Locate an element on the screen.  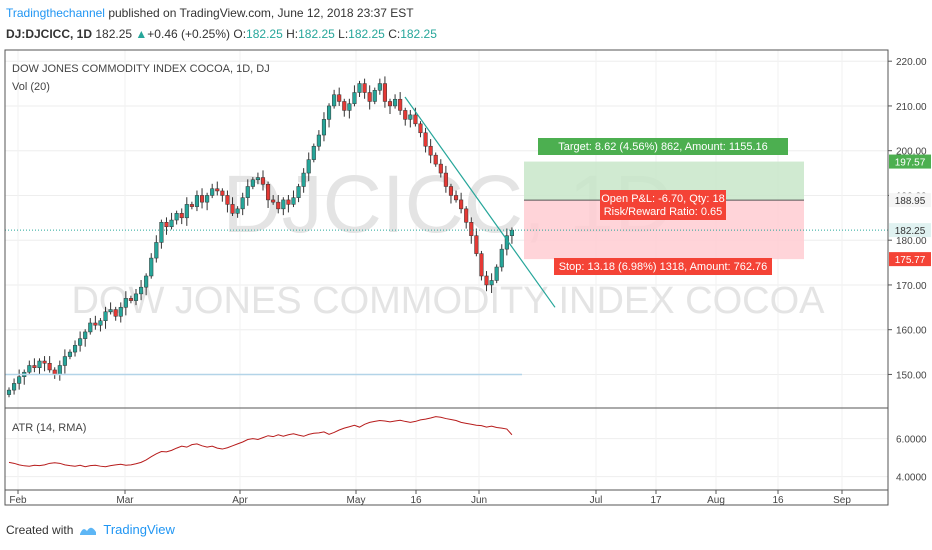
price-tick-label: 200.00 is located at coordinates (911, 152).